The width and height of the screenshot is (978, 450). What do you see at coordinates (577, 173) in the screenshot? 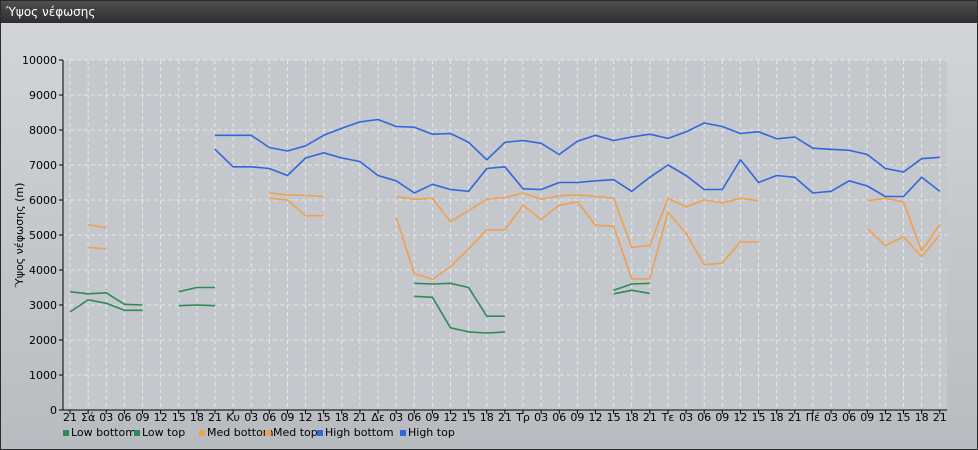
I see `series-line-high-bottom` at bounding box center [577, 173].